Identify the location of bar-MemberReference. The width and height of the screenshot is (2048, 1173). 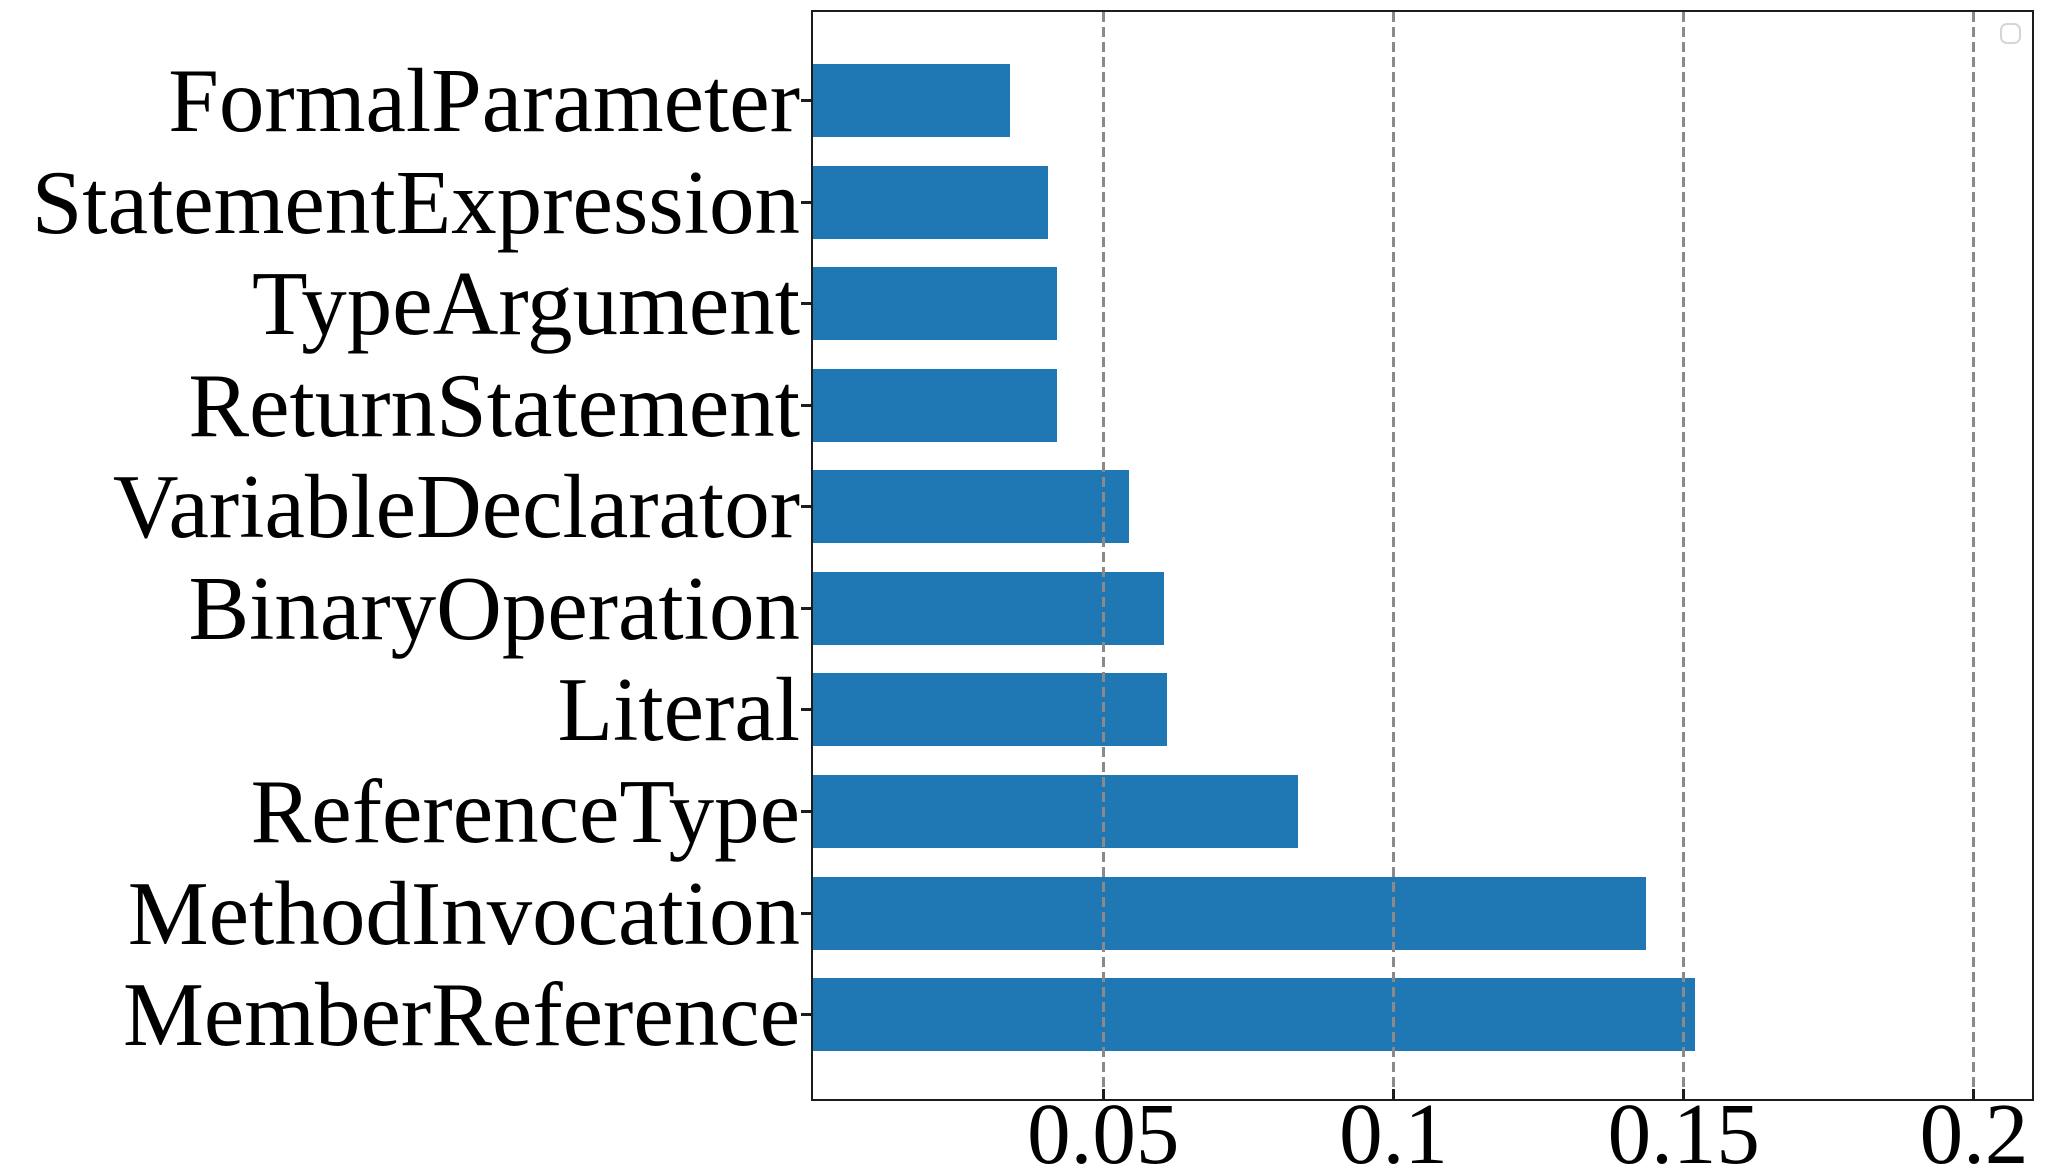
(1254, 1015).